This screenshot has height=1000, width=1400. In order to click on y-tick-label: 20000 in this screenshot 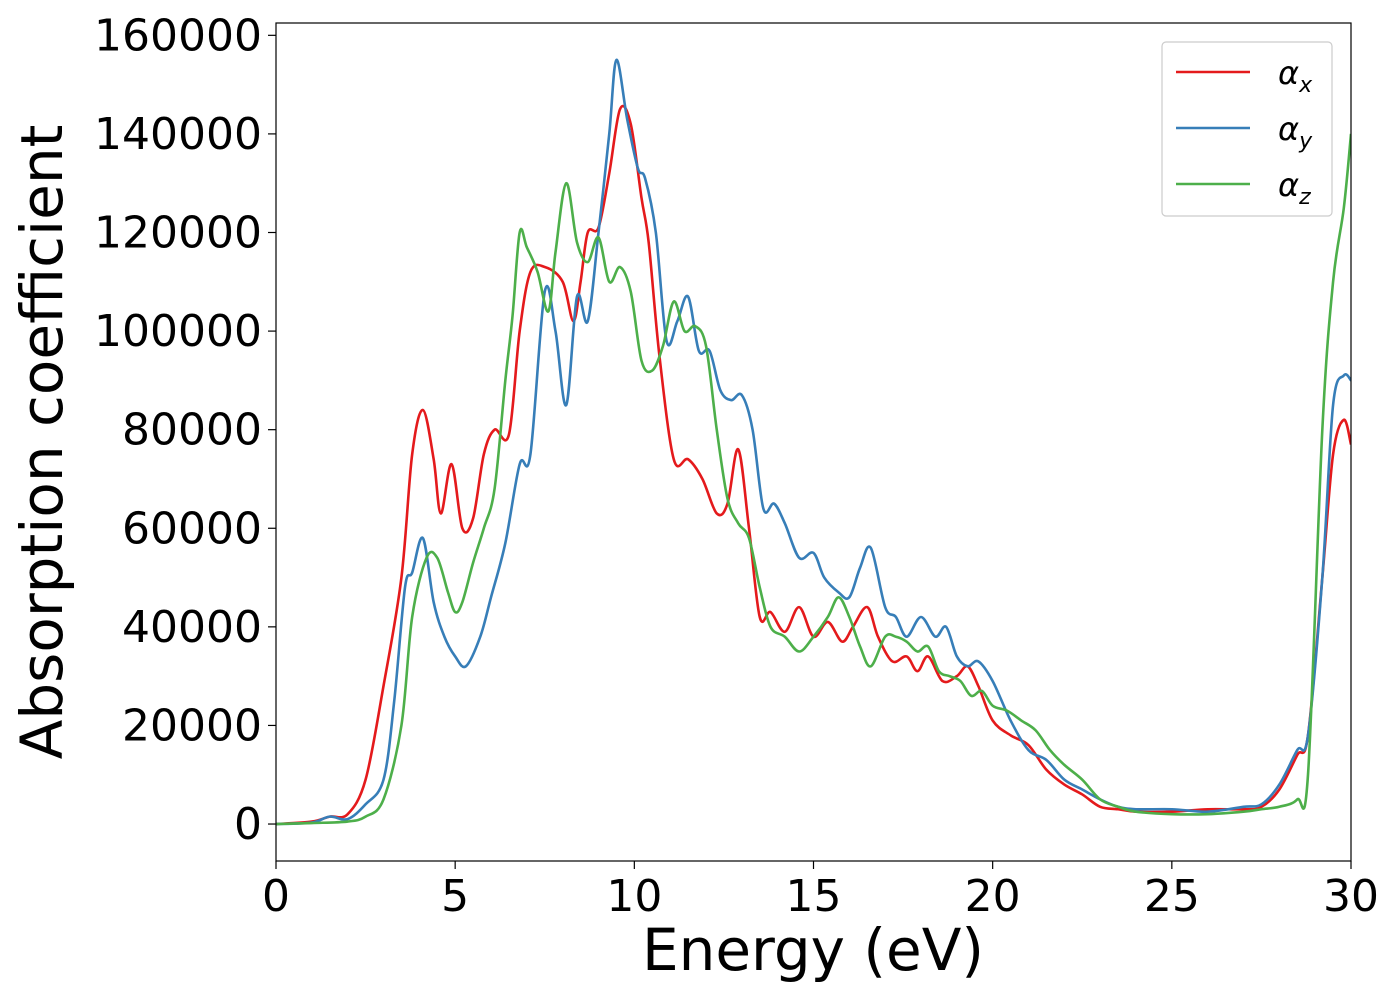, I will do `click(192, 725)`.